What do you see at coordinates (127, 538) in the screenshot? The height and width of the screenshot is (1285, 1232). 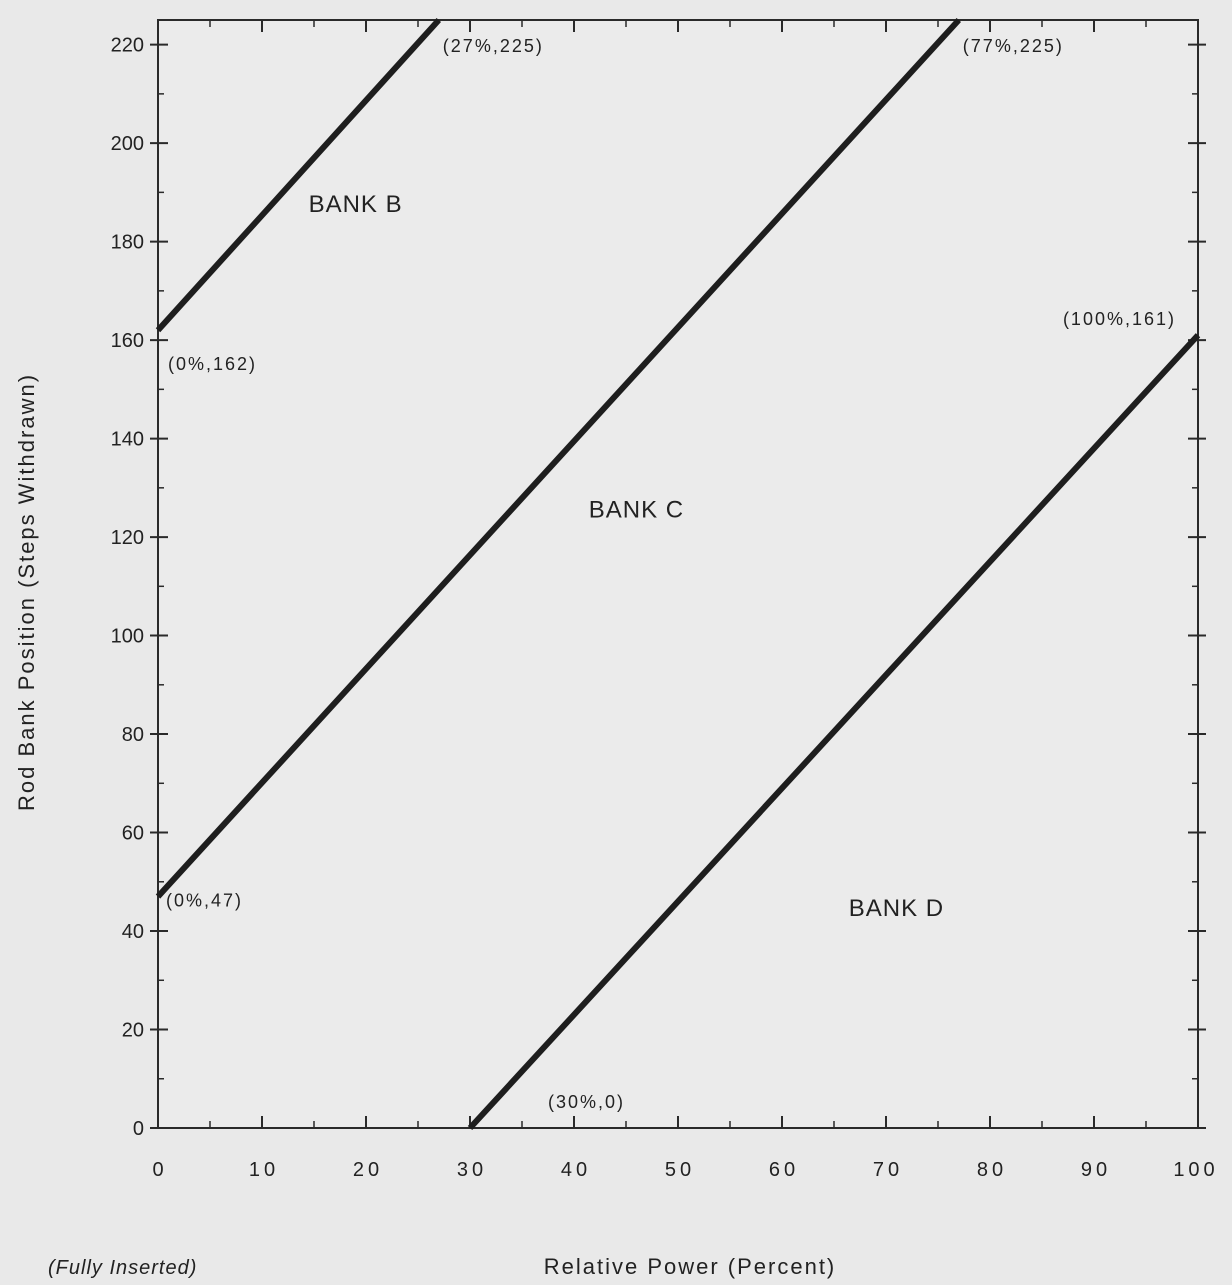 I see `y-tick-label: 120` at bounding box center [127, 538].